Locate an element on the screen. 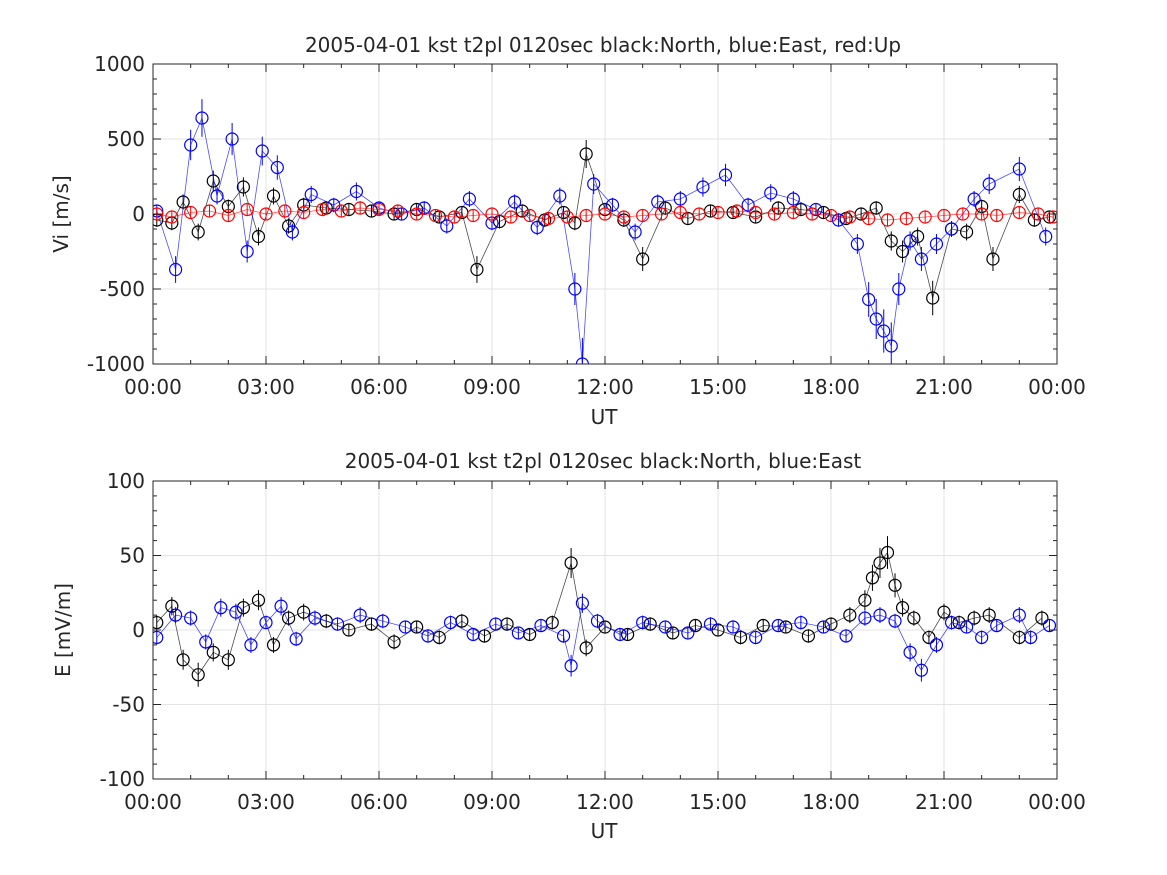 The image size is (1167, 875). electric-field-x-tick-label: 03:00 is located at coordinates (266, 802).